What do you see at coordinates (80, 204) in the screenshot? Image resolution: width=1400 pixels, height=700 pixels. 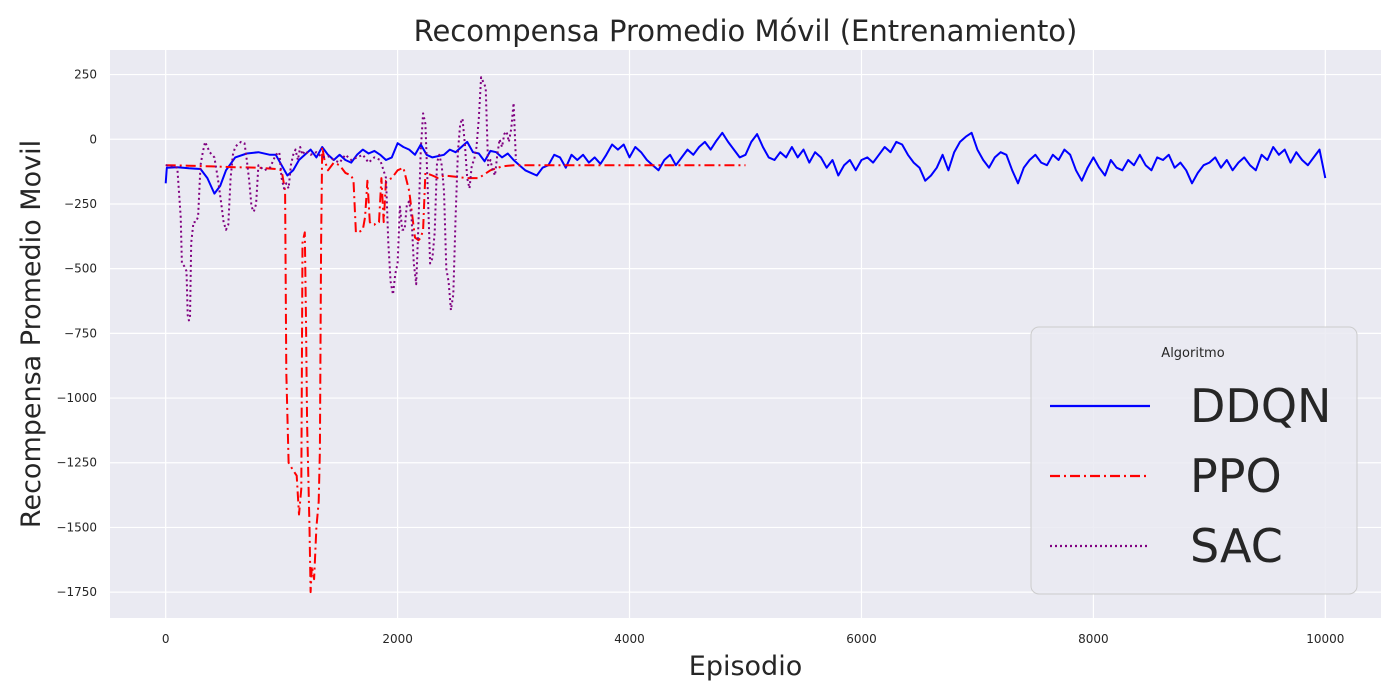 I see `y-tick-label: −250` at bounding box center [80, 204].